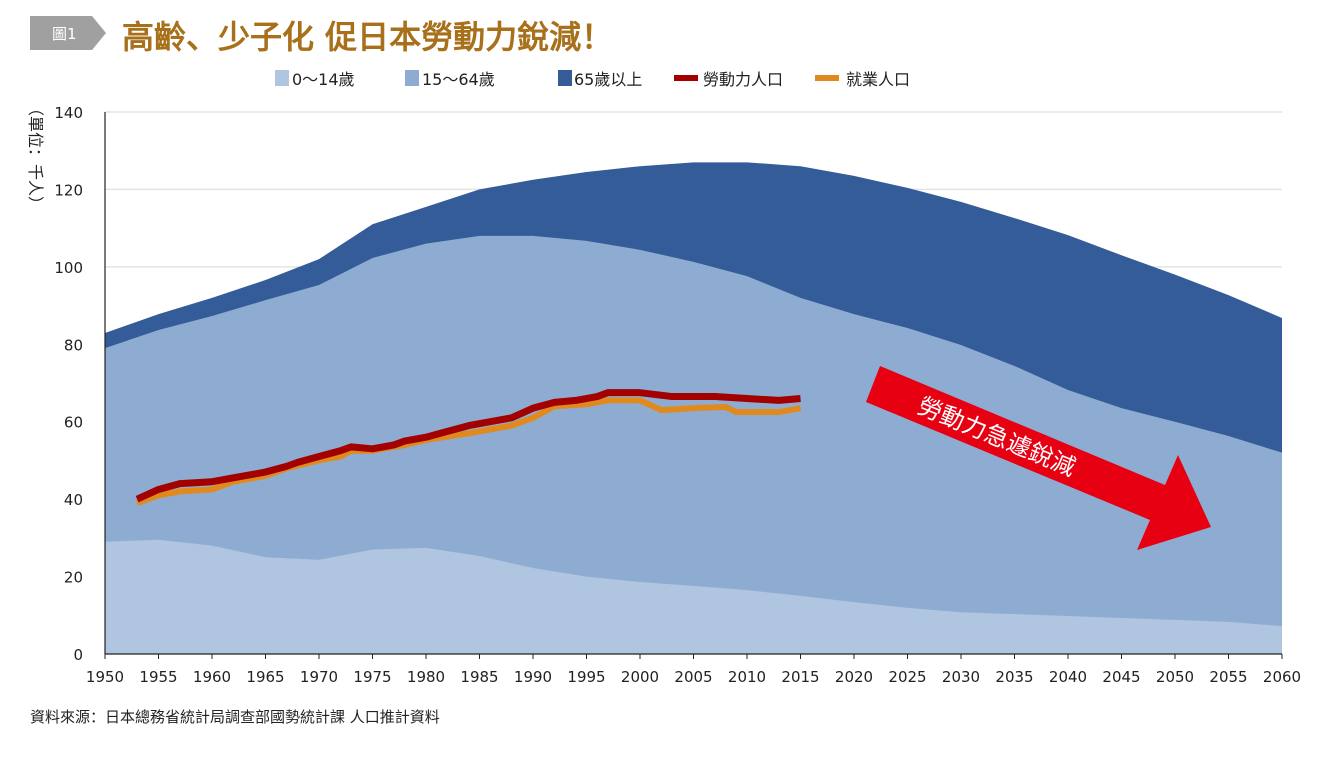 The height and width of the screenshot is (758, 1321). I want to click on y-tick-label: 100, so click(68, 268).